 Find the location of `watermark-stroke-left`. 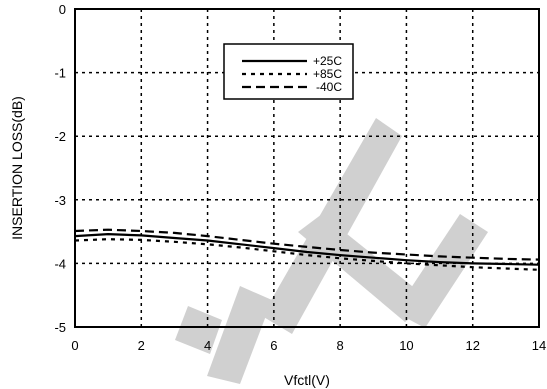

watermark-stroke-left is located at coordinates (239, 335).